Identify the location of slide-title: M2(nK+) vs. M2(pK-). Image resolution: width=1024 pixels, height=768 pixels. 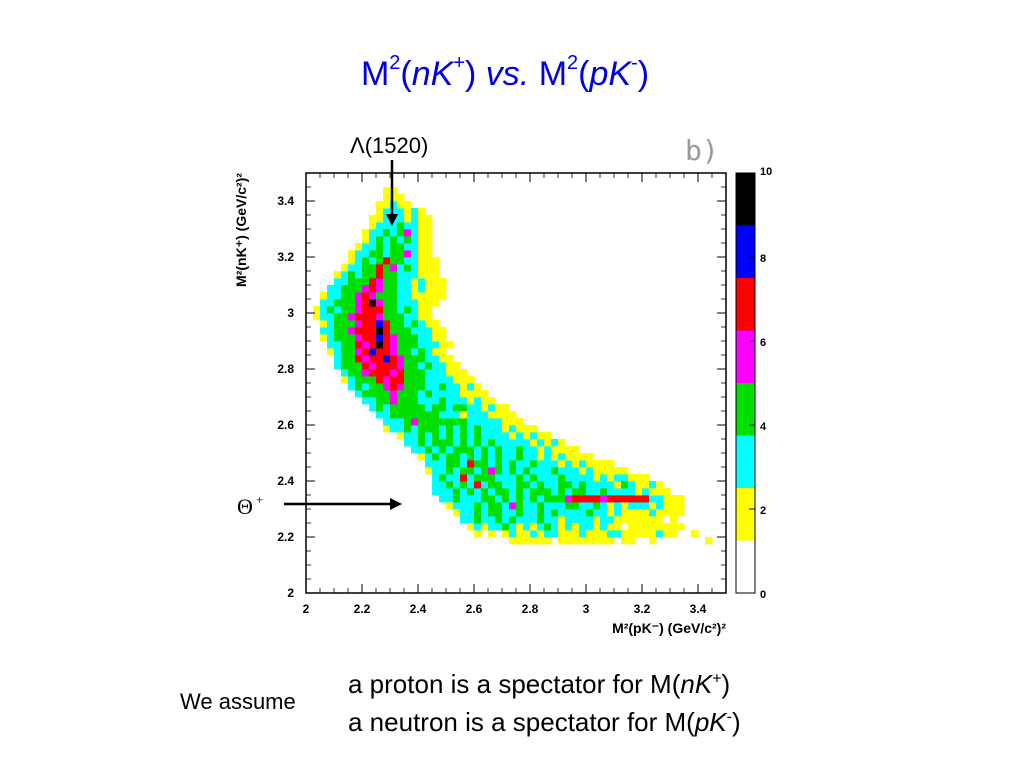
(505, 74).